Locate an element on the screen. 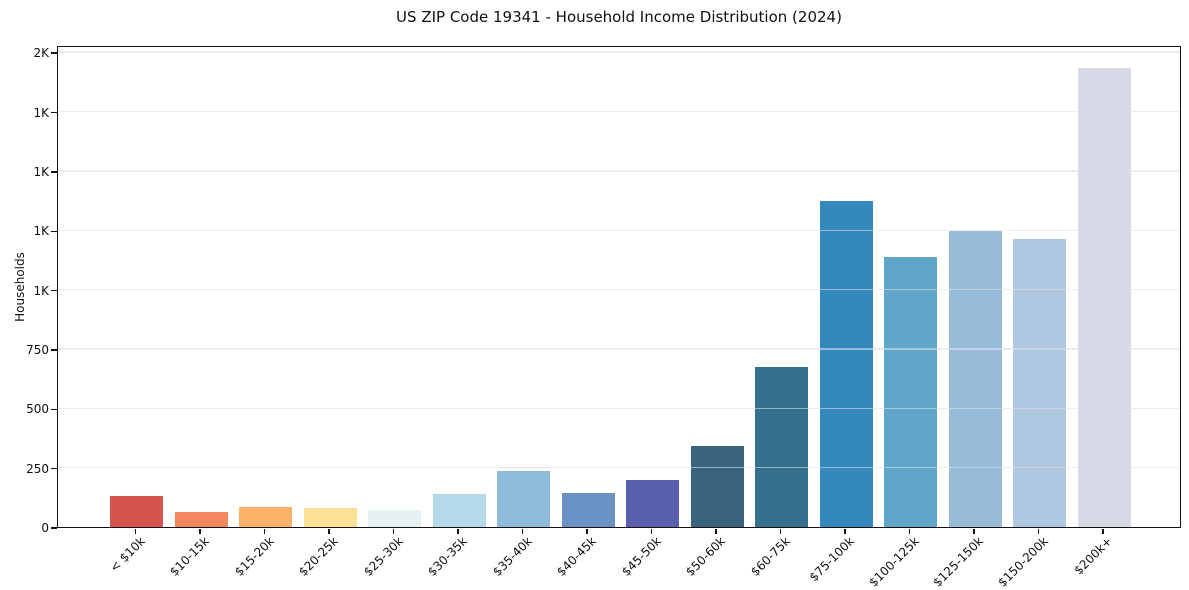 This screenshot has width=1189, height=590. x-tick-label-10k: < $10k is located at coordinates (127, 554).